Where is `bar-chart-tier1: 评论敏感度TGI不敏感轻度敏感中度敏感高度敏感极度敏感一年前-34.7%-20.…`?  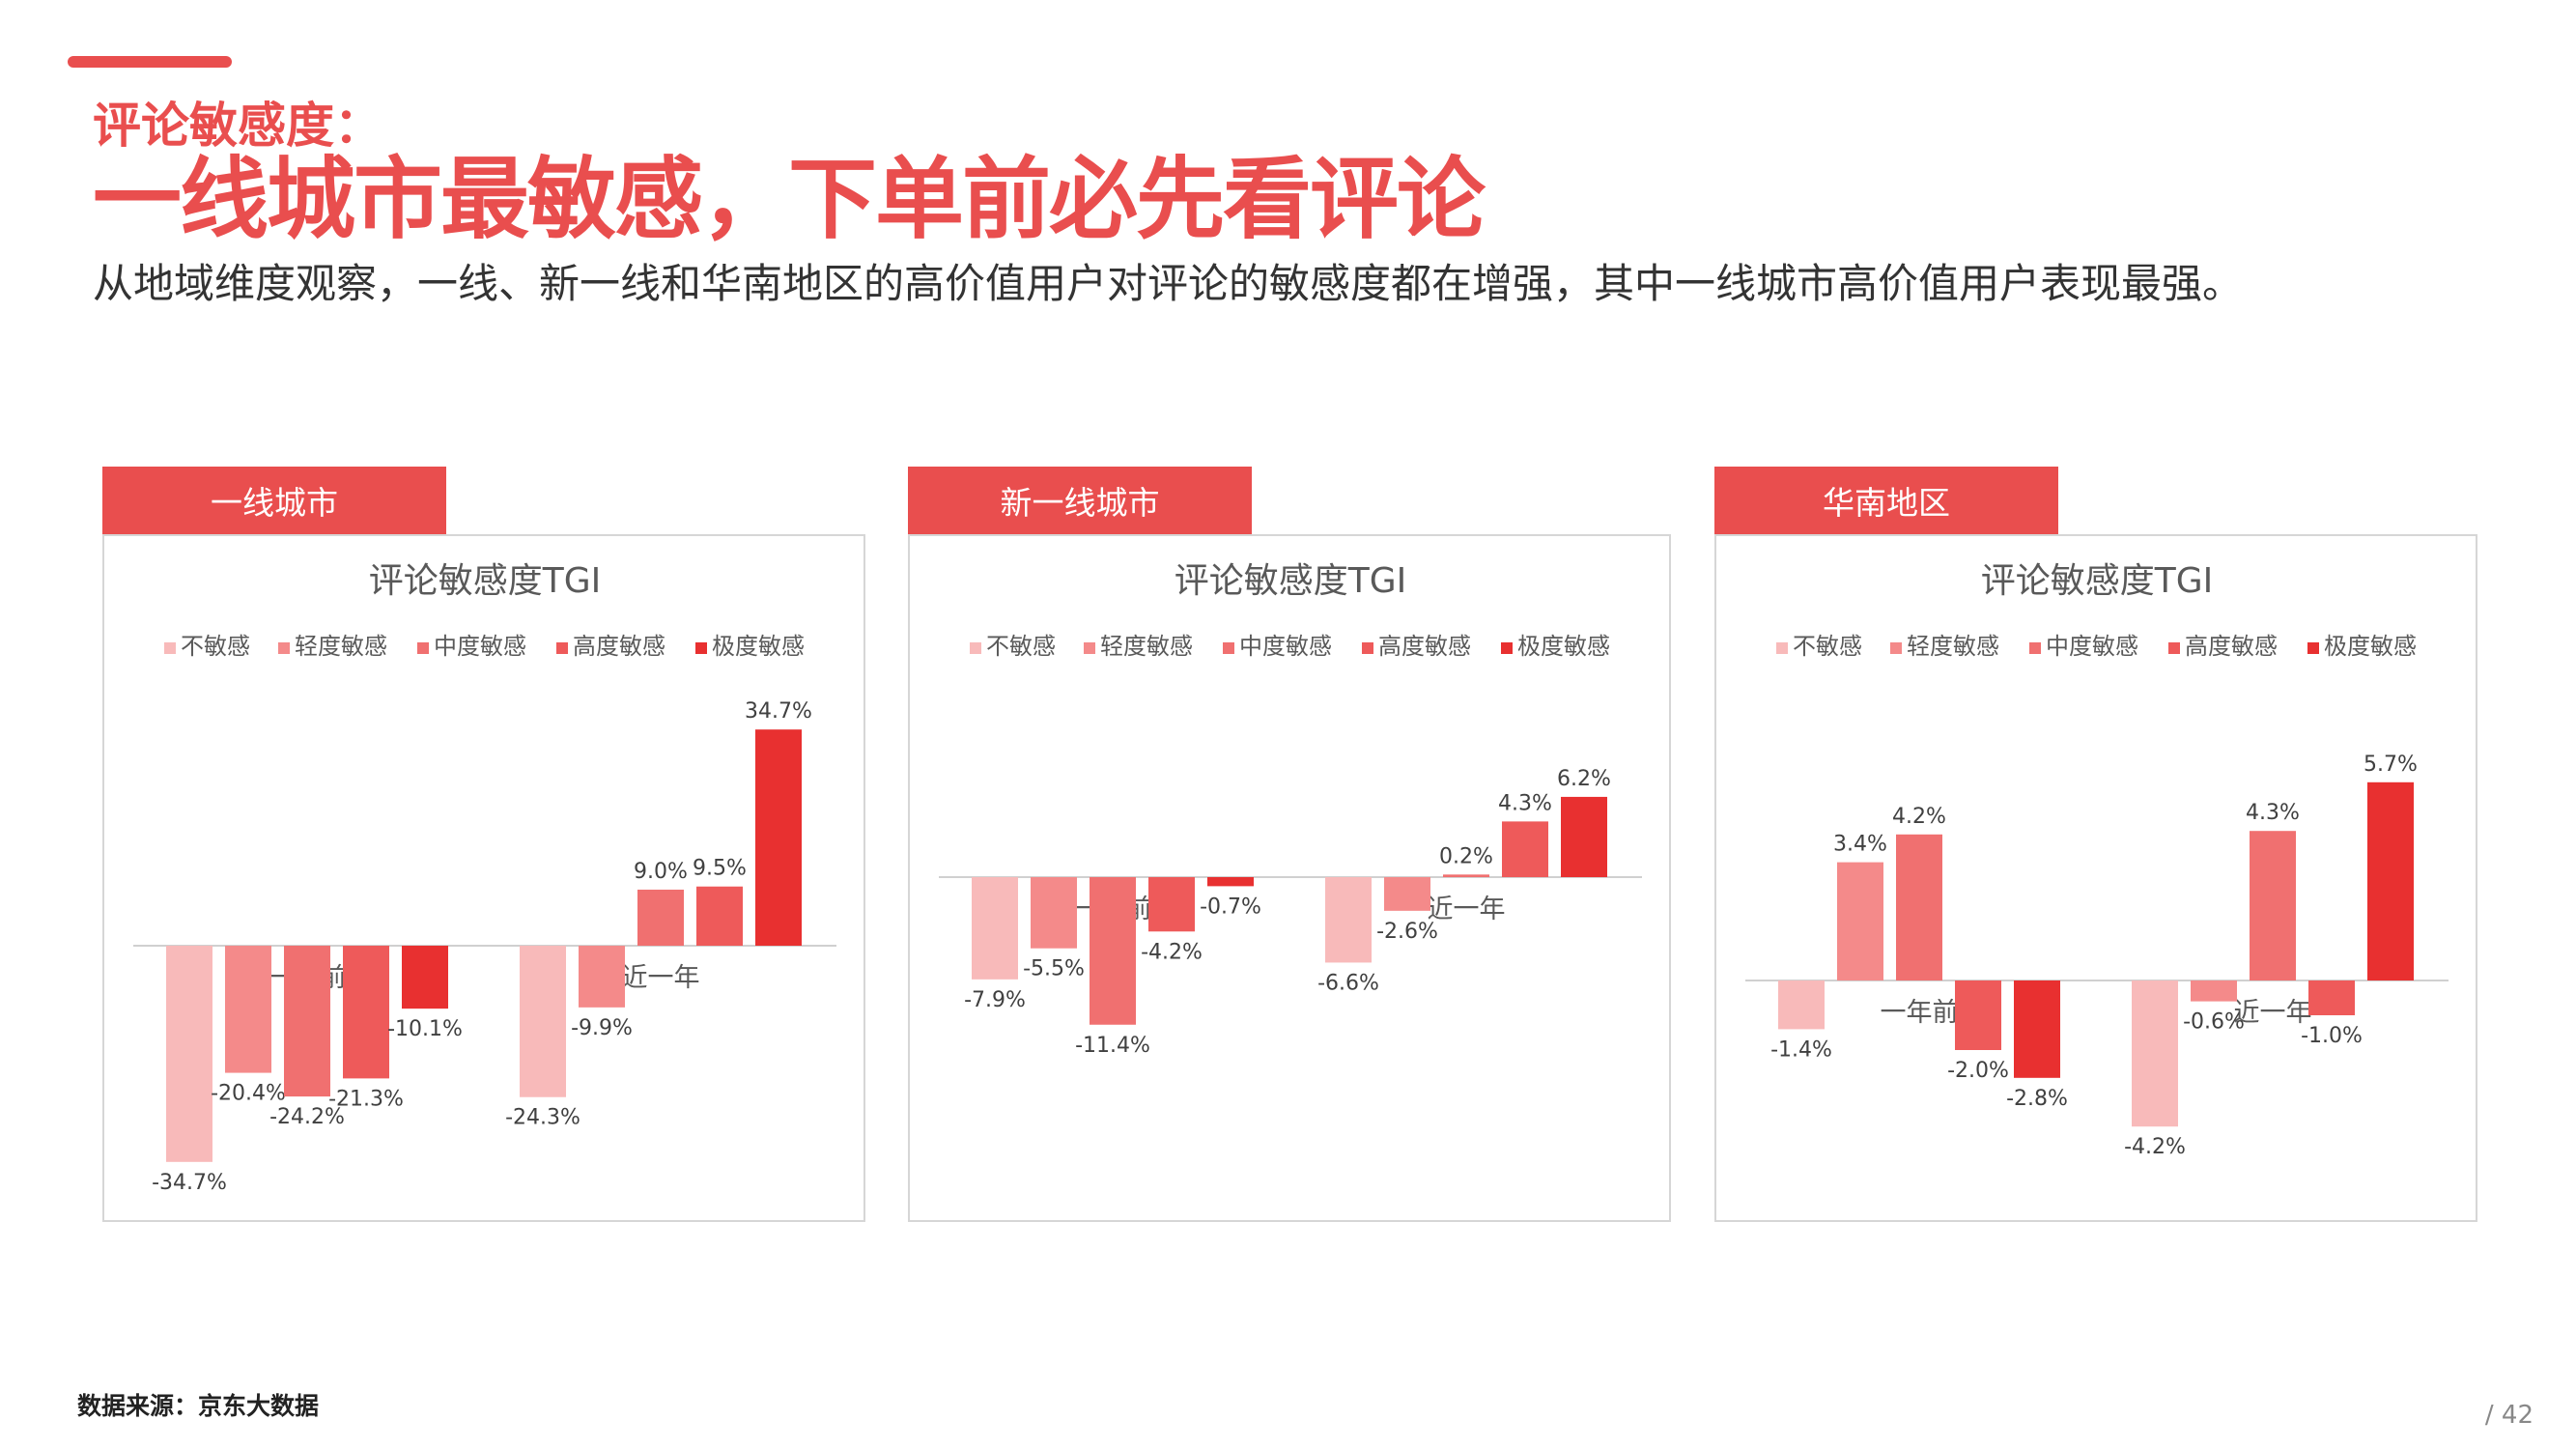
bar-chart-tier1: 评论敏感度TGI不敏感轻度敏感中度敏感高度敏感极度敏感一年前-34.7%-20.… is located at coordinates (484, 878).